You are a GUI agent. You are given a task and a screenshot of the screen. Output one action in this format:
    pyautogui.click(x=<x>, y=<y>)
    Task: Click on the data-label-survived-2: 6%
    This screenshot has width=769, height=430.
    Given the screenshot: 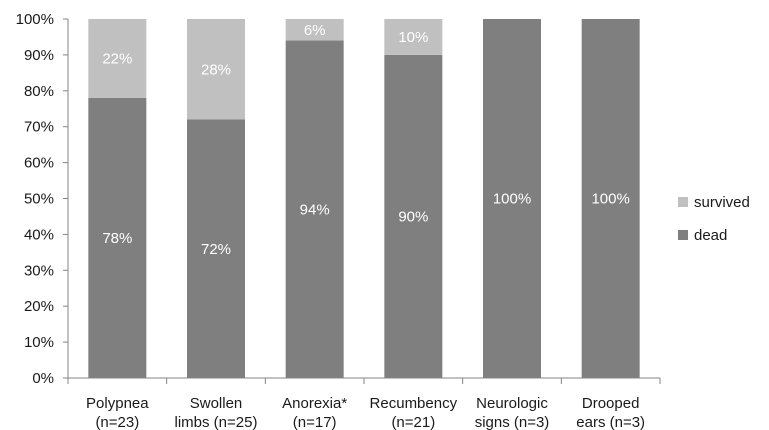 What is the action you would take?
    pyautogui.click(x=315, y=30)
    